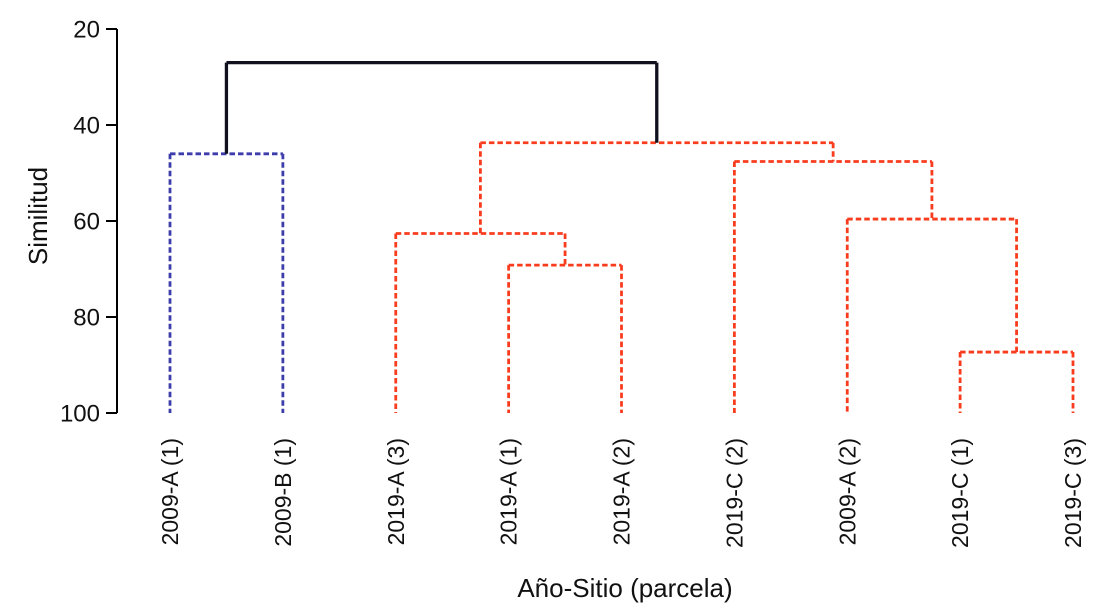  Describe the element at coordinates (624, 588) in the screenshot. I see `x-axis-title: Año-Sitio (parcela)` at that location.